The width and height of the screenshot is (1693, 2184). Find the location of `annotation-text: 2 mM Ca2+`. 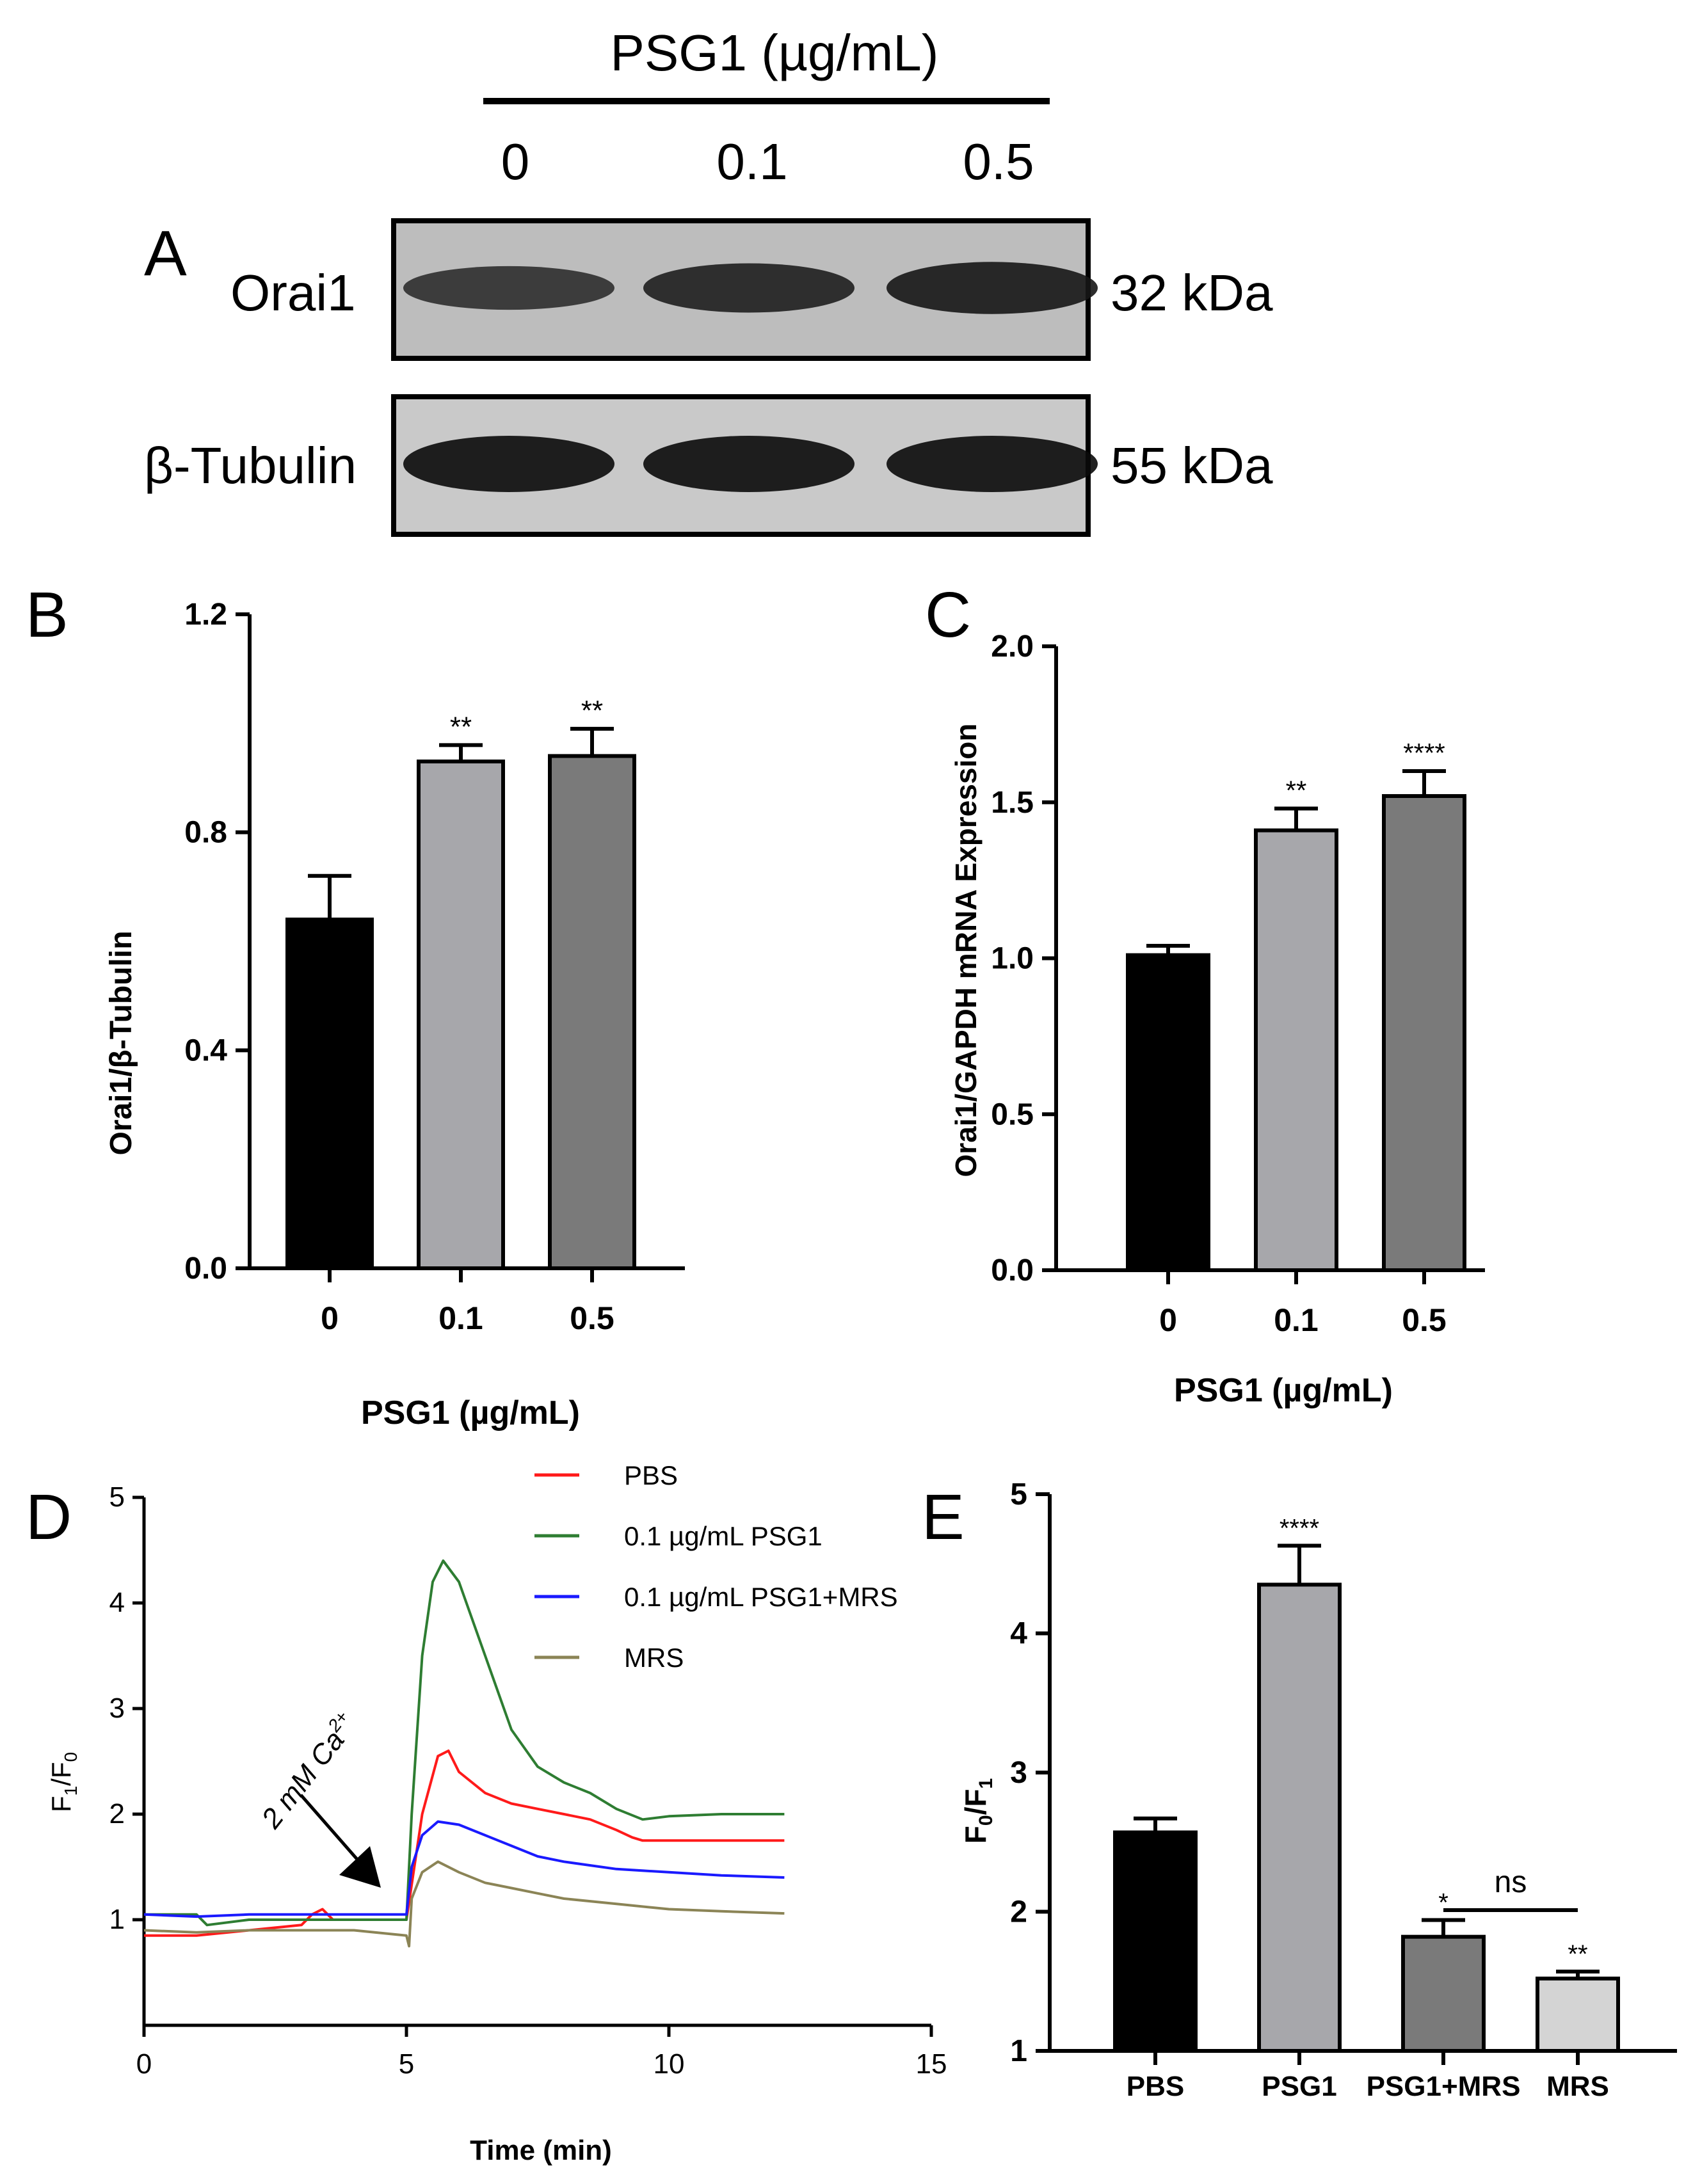

annotation-text: 2 mM Ca2+ is located at coordinates (308, 1771).